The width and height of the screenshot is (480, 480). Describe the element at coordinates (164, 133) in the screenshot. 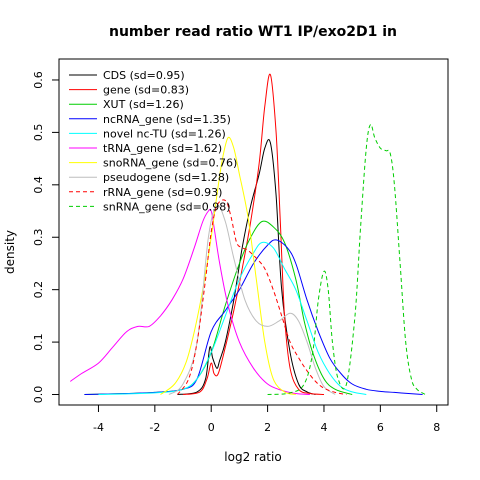

I see `legend-label: novel nc-TU (sd=1.26)` at that location.